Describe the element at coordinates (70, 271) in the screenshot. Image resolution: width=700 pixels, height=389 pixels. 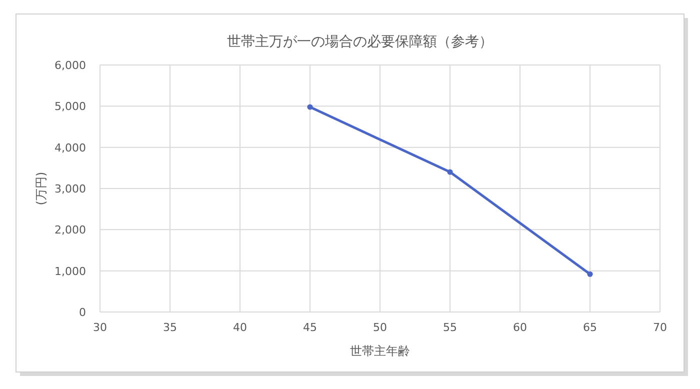
I see `y-tick-label: 1,000` at that location.